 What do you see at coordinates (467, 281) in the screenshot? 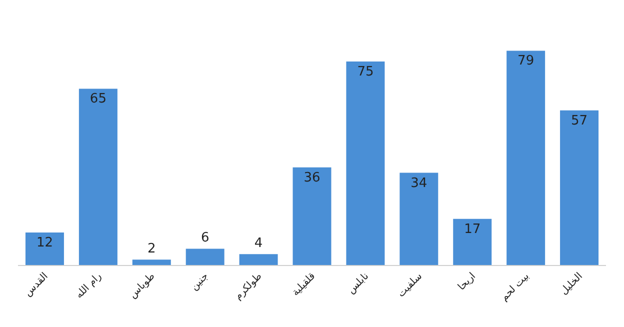
I see `x-tick-label: اريحا` at bounding box center [467, 281].